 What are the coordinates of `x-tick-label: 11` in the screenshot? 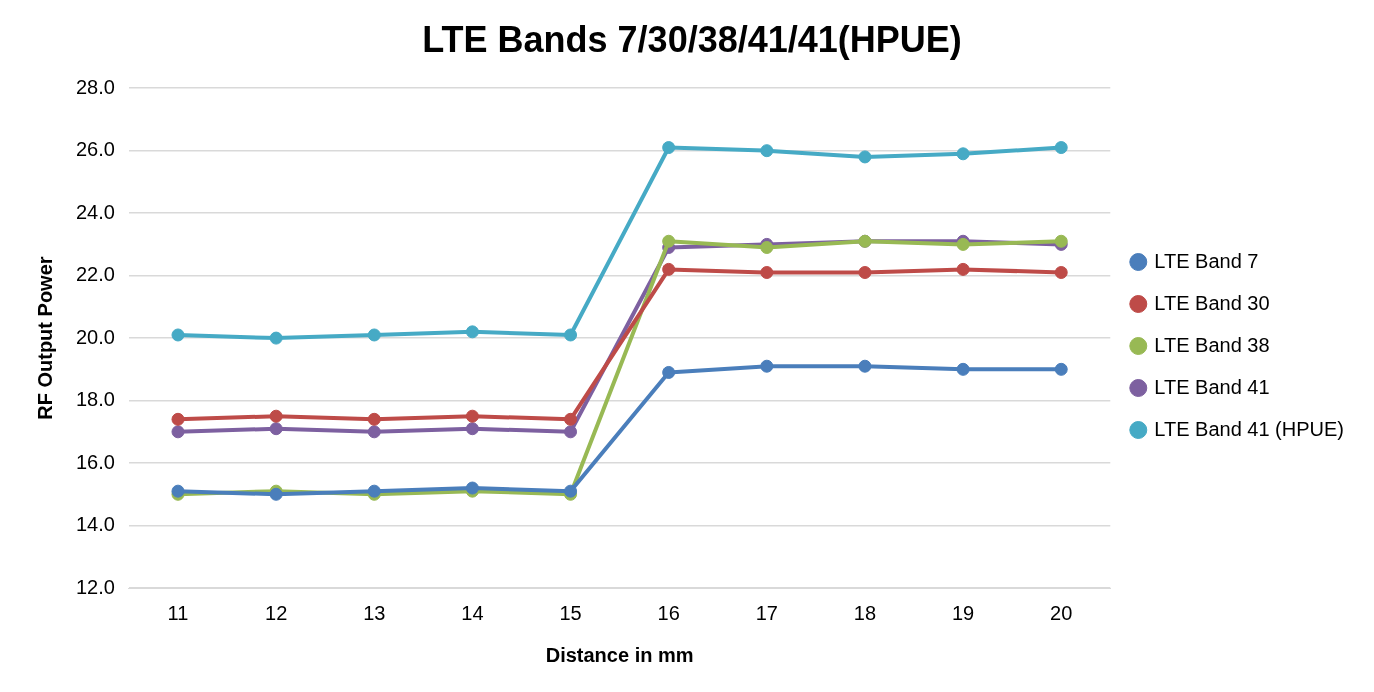 It's located at (178, 612).